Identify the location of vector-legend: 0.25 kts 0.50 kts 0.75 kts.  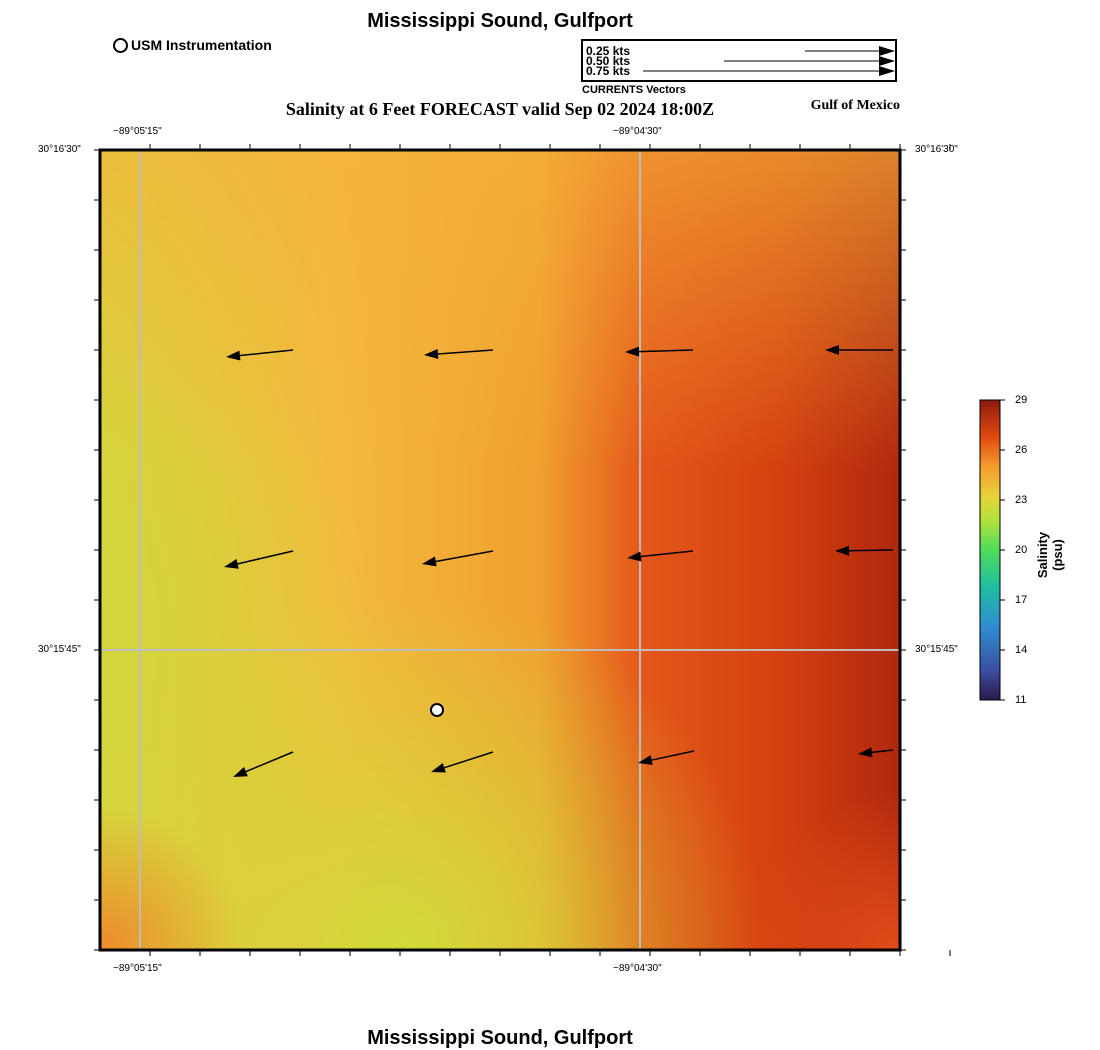
(739, 60).